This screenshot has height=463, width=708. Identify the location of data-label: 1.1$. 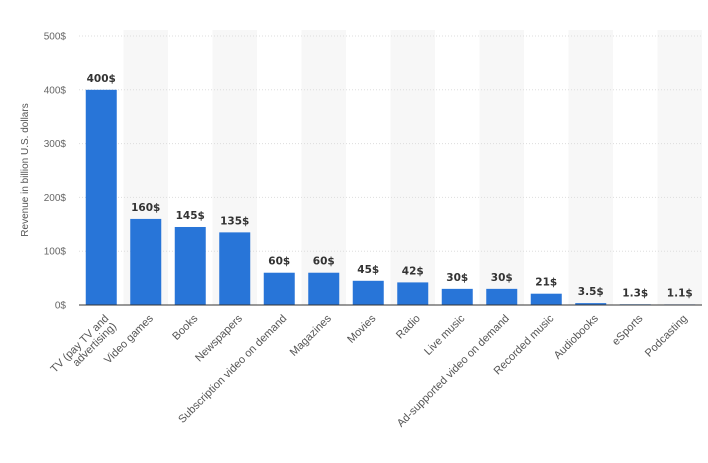
(680, 293).